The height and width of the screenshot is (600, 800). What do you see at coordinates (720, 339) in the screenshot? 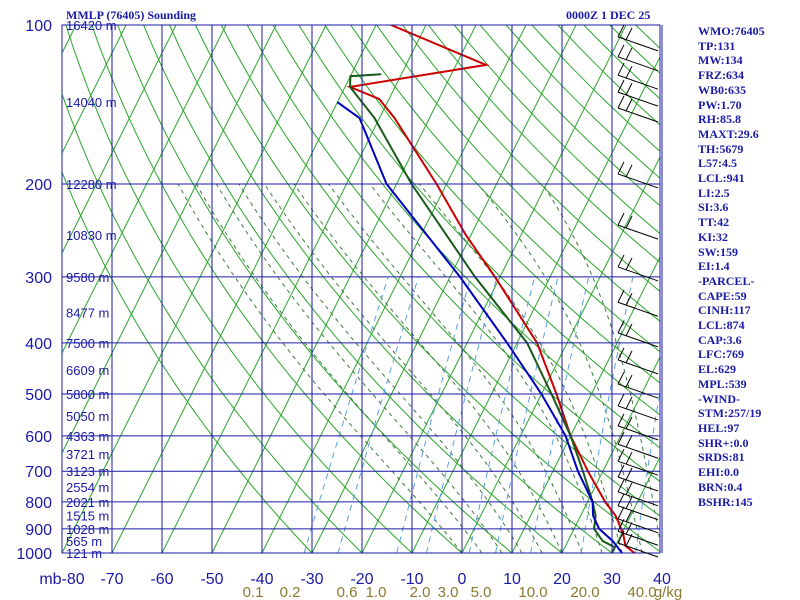
I see `index-item: CAP:3.6` at bounding box center [720, 339].